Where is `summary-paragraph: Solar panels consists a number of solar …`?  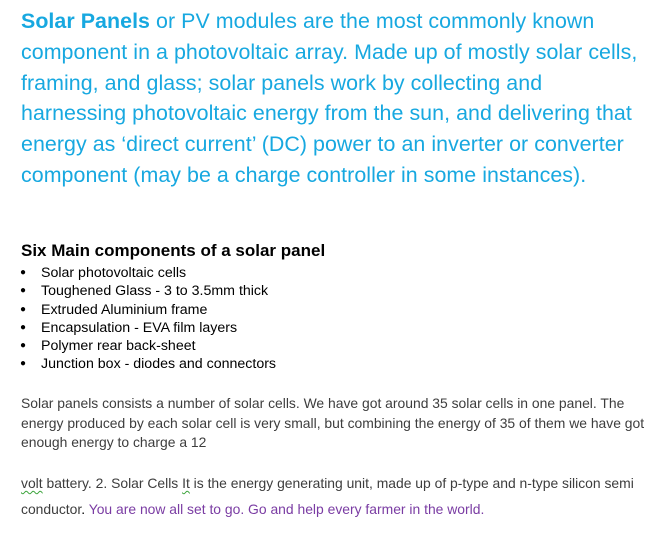
summary-paragraph: Solar panels consists a number of solar … is located at coordinates (333, 423).